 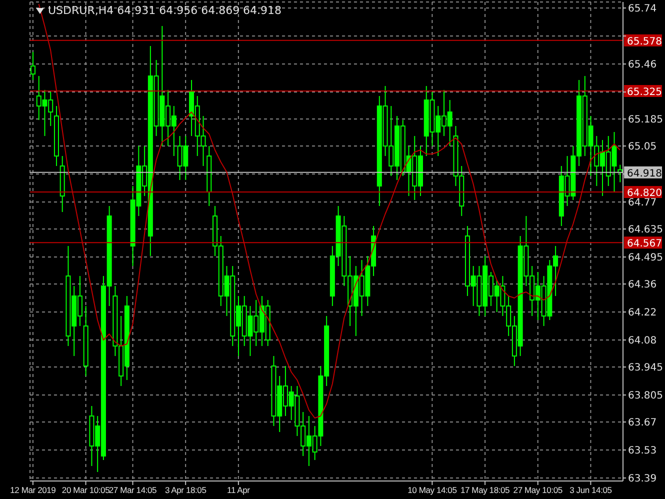 I want to click on y-tick-label: 65.05, so click(x=642, y=147).